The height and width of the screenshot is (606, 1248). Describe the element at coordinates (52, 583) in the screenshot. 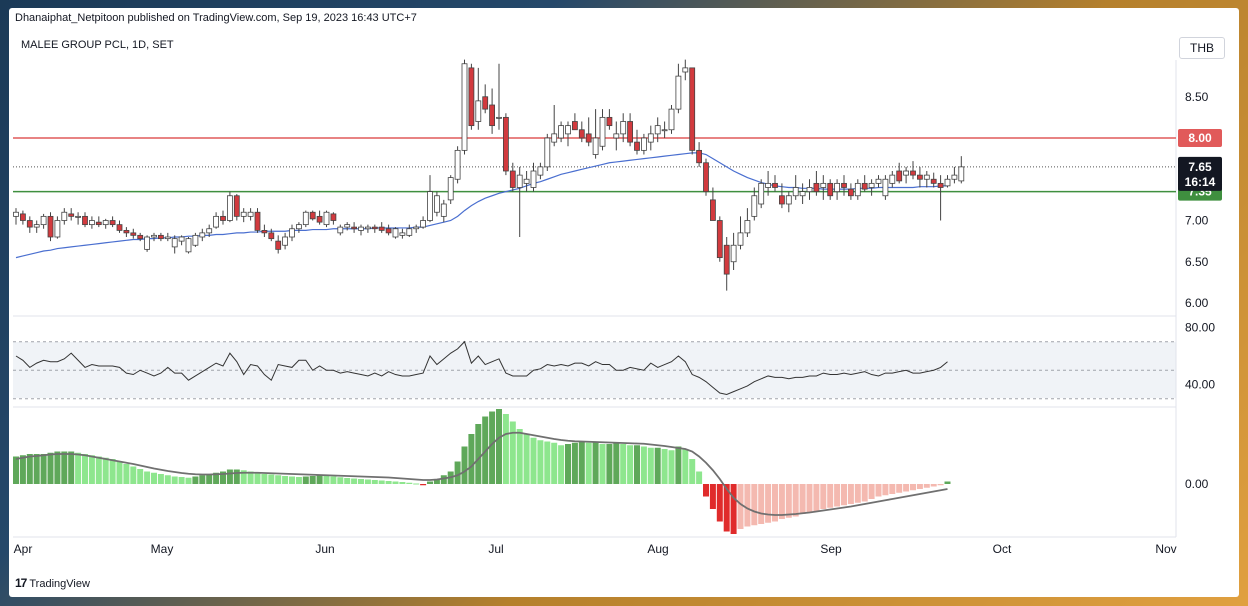

I see `tradingview-logo: 17 TradingView` at that location.